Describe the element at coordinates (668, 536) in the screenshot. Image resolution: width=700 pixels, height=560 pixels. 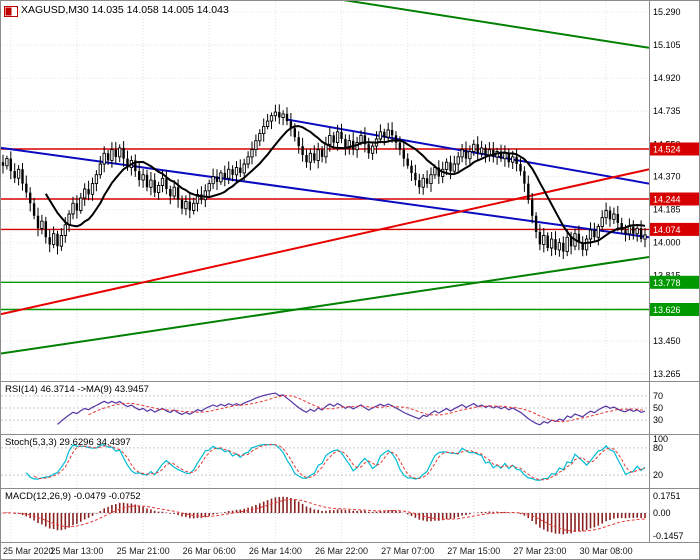
I see `svg-text: -0.1457` at that location.